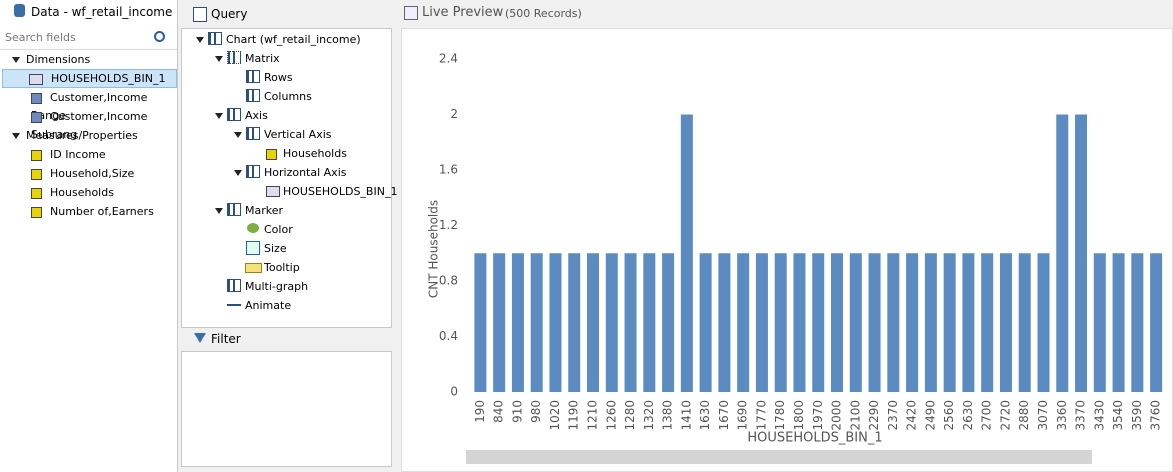 The height and width of the screenshot is (472, 1173). Describe the element at coordinates (787, 14) in the screenshot. I see `preview-header: Live Preview (500 Records)` at that location.